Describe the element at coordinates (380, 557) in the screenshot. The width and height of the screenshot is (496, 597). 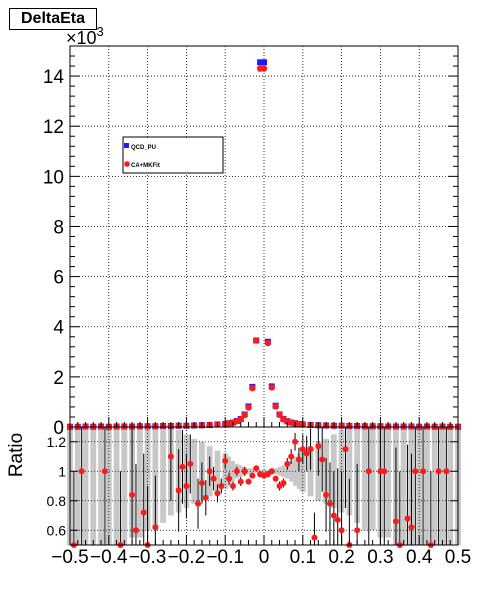
I see `x-tick-label: 0.3` at that location.